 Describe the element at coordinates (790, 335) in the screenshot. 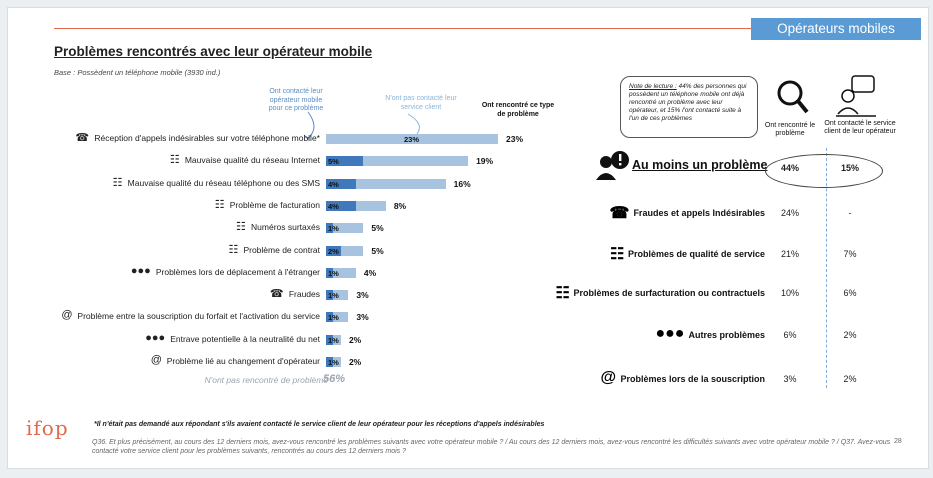

I see `summary-encountered-value: 6%` at that location.